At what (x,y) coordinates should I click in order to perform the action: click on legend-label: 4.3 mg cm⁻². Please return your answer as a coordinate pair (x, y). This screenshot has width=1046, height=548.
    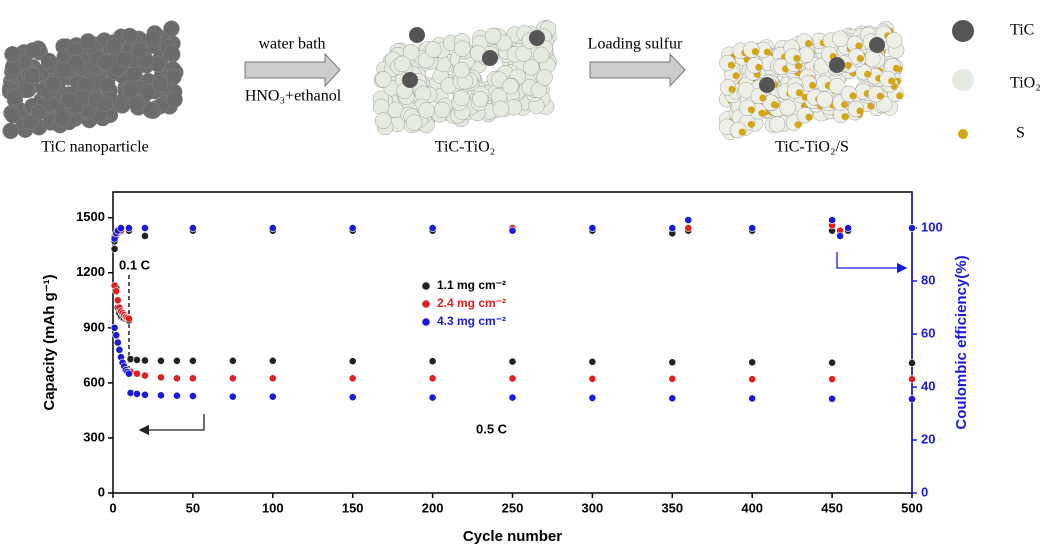
    Looking at the image, I should click on (471, 321).